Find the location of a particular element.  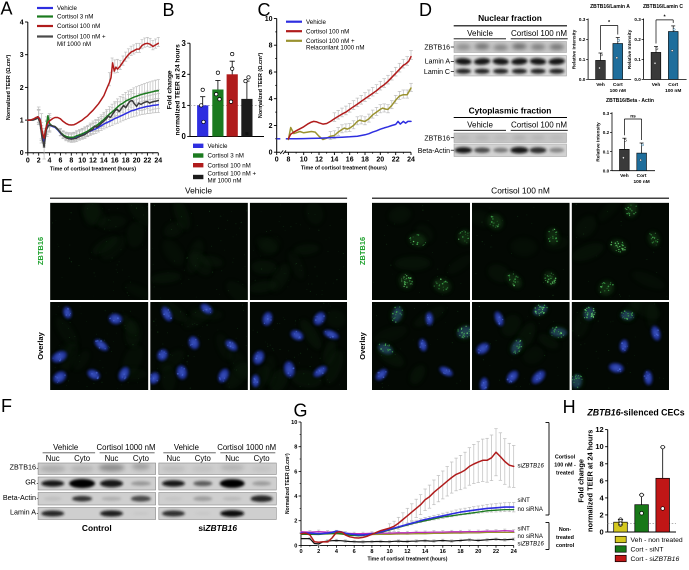

svg-text: E is located at coordinates (7, 186).